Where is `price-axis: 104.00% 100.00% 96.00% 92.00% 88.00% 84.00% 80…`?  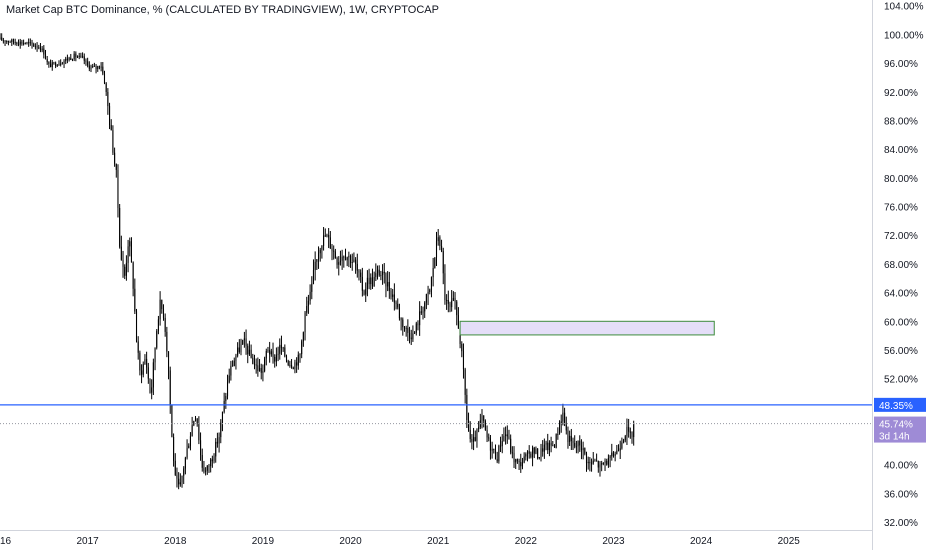 price-axis: 104.00% 100.00% 96.00% 92.00% 88.00% 84.00% 80… is located at coordinates (899, 275).